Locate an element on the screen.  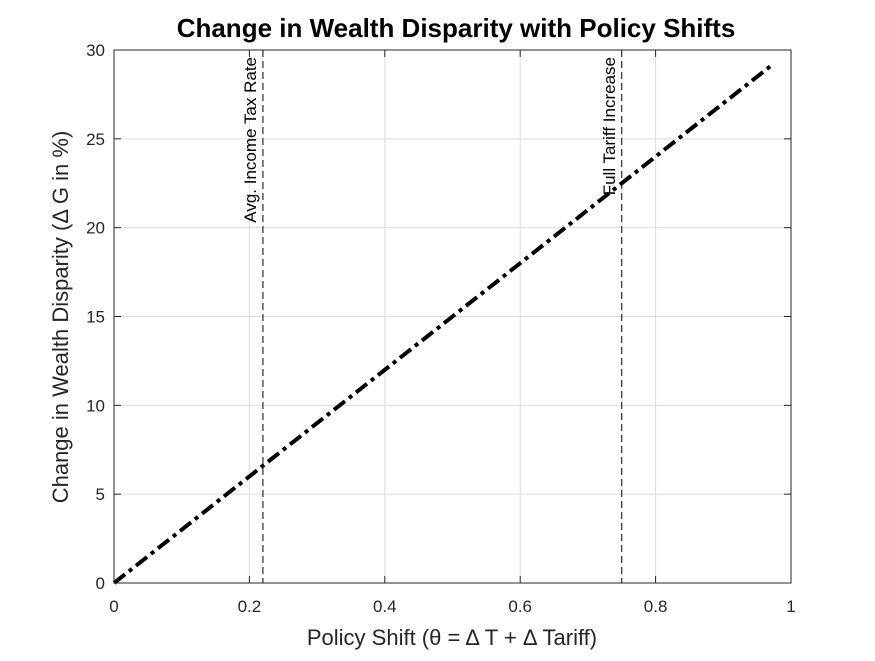
x-tick-label-1: 0.2 is located at coordinates (250, 606).